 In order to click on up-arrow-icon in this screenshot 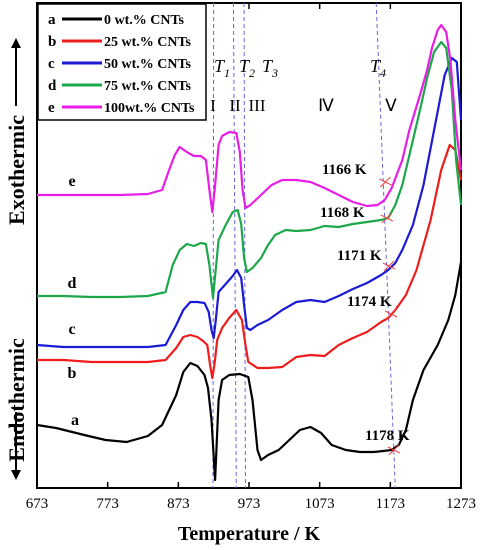, I will do `click(16, 72)`.